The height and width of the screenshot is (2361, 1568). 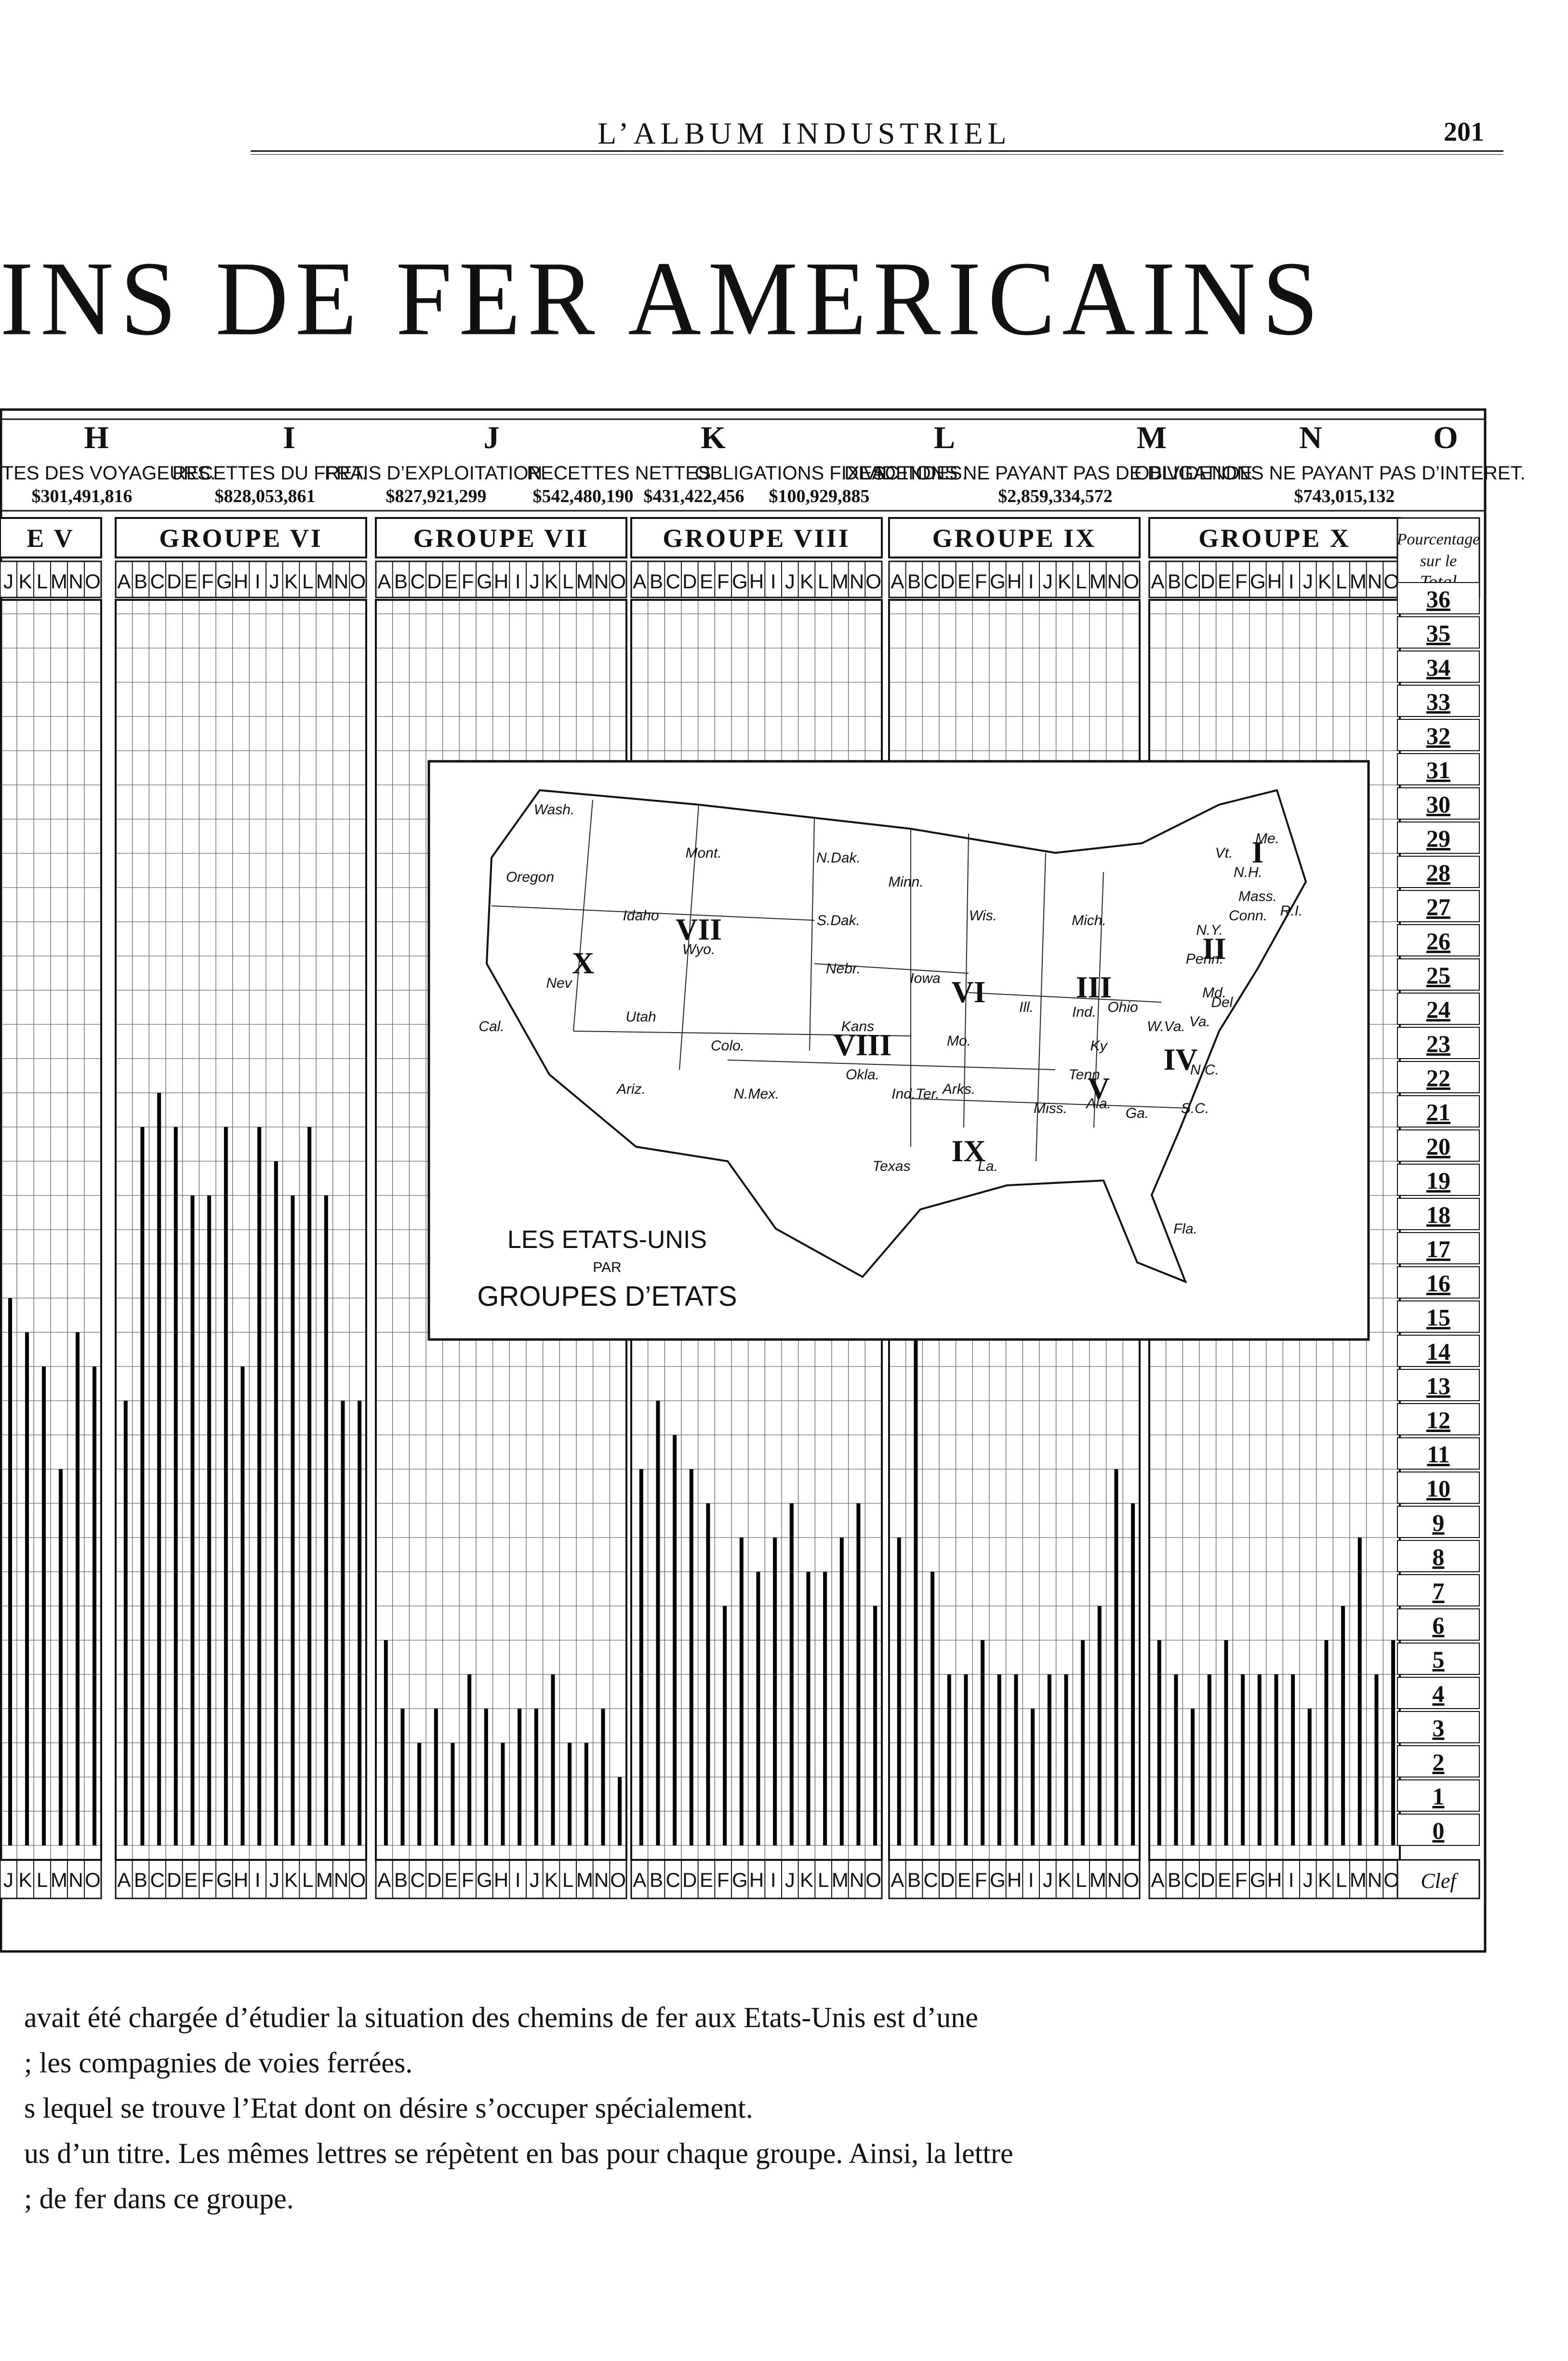 What do you see at coordinates (607, 1240) in the screenshot?
I see `map-caption-line: LES ETATS-UNIS` at bounding box center [607, 1240].